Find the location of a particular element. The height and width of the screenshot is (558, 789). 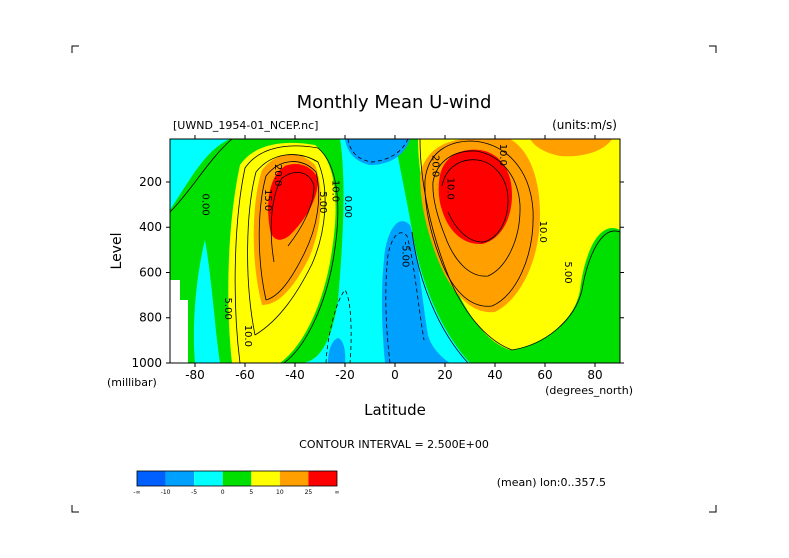

x-axis-units: (degrees_north) is located at coordinates (589, 390).